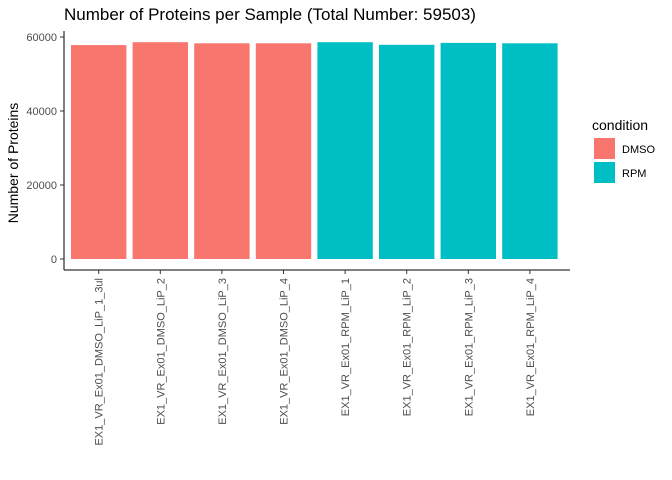 This screenshot has width=672, height=480. What do you see at coordinates (638, 150) in the screenshot?
I see `legend-label-dmso: DMSO` at bounding box center [638, 150].